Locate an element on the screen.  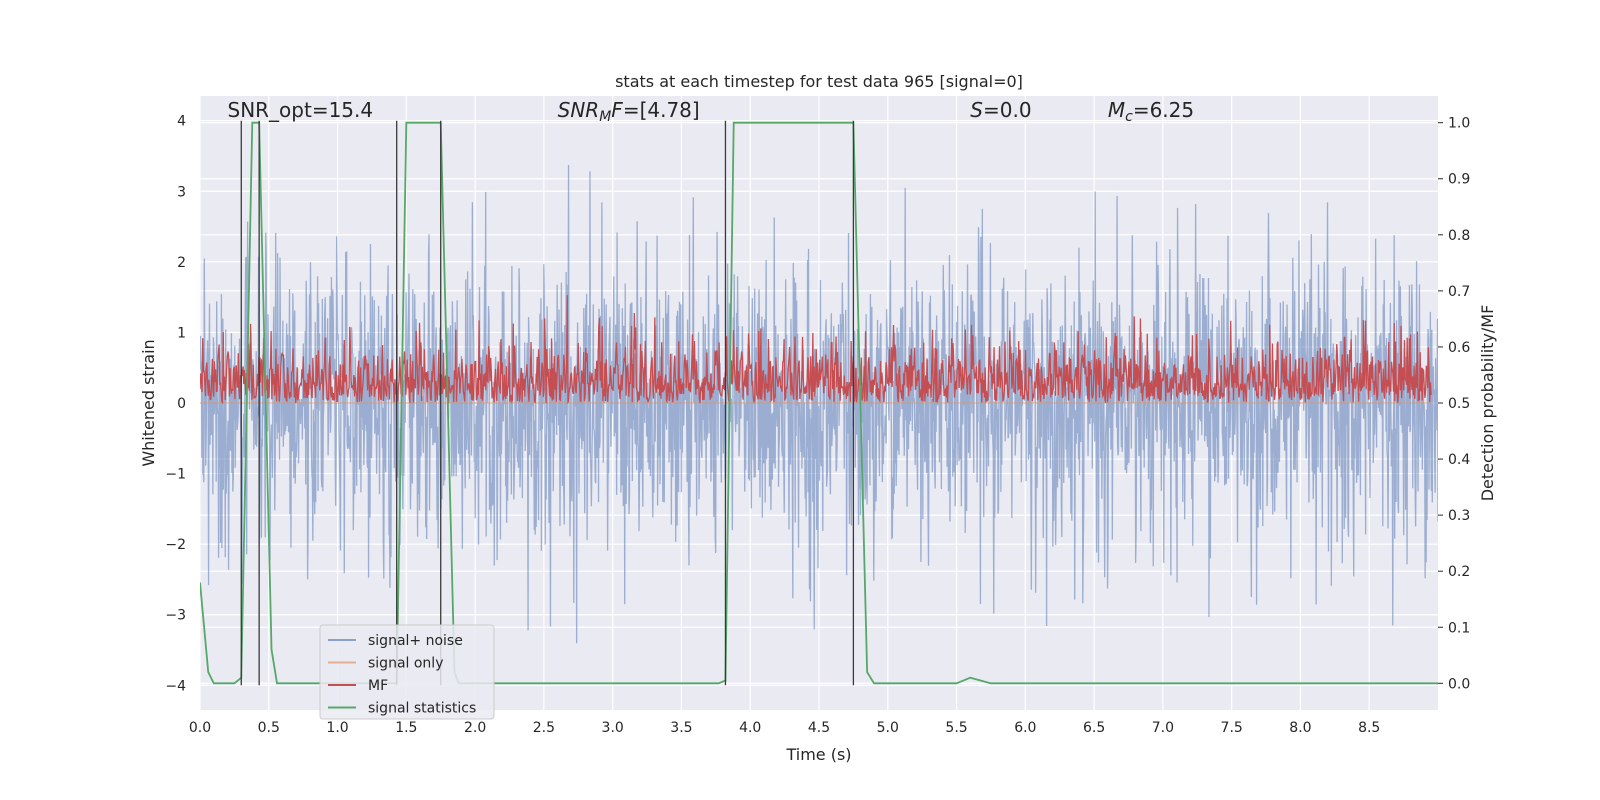
x-tick-label: 0.5 is located at coordinates (269, 728).